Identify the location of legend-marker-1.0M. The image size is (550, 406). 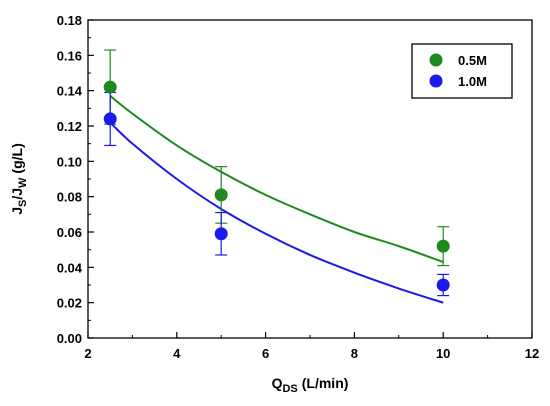
(436, 81).